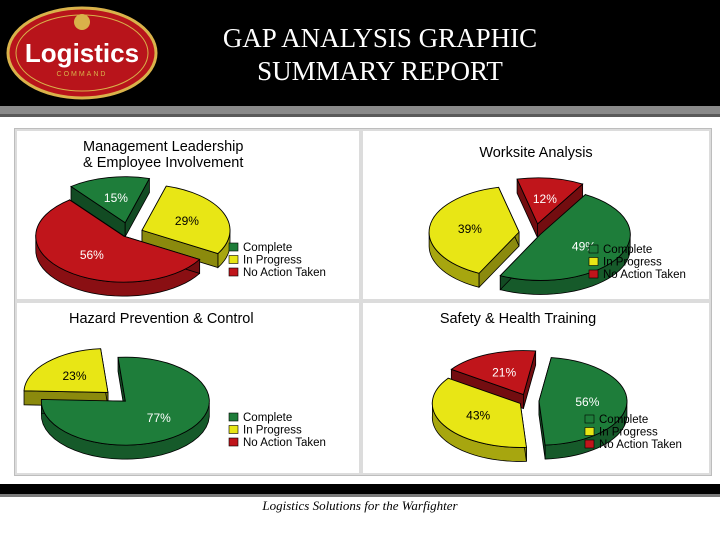 Image resolution: width=720 pixels, height=540 pixels. I want to click on chart-title-line: Worksite Analysis, so click(535, 153).